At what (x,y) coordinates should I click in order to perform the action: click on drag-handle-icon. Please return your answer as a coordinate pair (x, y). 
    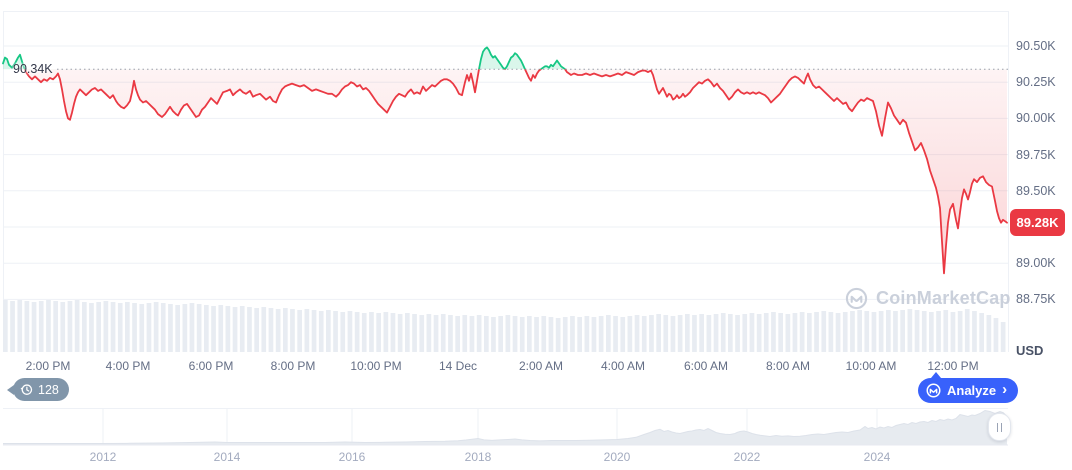
    Looking at the image, I should click on (997, 427).